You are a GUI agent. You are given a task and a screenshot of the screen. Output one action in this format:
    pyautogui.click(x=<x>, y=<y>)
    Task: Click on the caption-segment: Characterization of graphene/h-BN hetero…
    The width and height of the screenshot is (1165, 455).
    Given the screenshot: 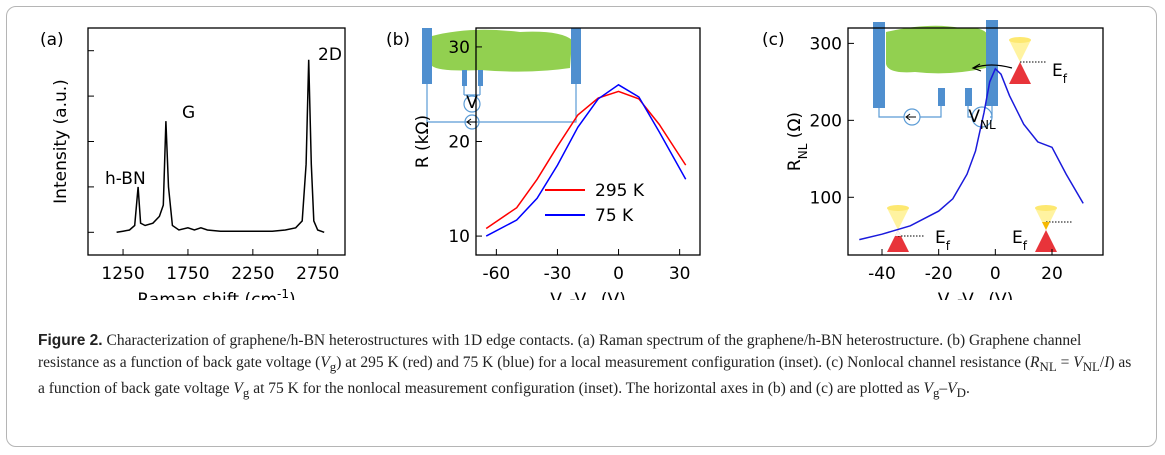 What is the action you would take?
    pyautogui.click(x=560, y=351)
    